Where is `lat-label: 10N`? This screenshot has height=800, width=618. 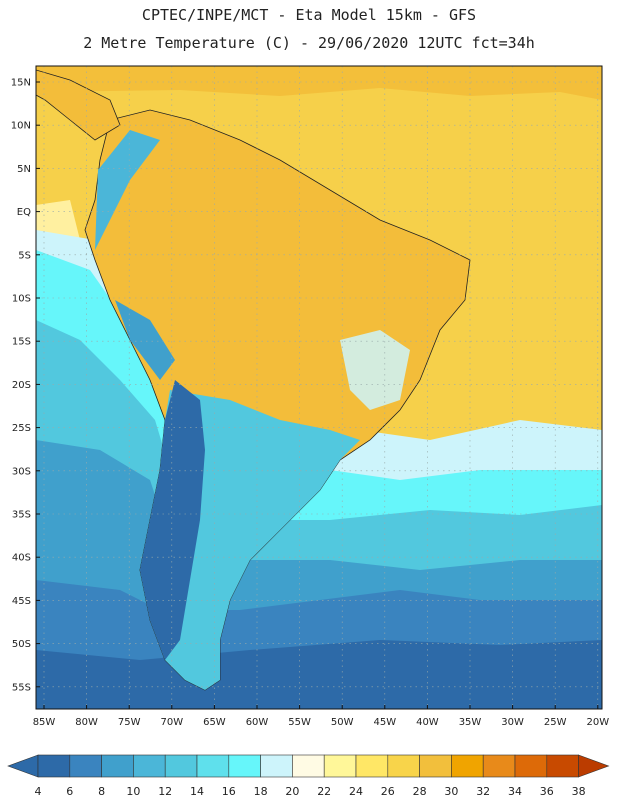 lat-label: 10N is located at coordinates (21, 126).